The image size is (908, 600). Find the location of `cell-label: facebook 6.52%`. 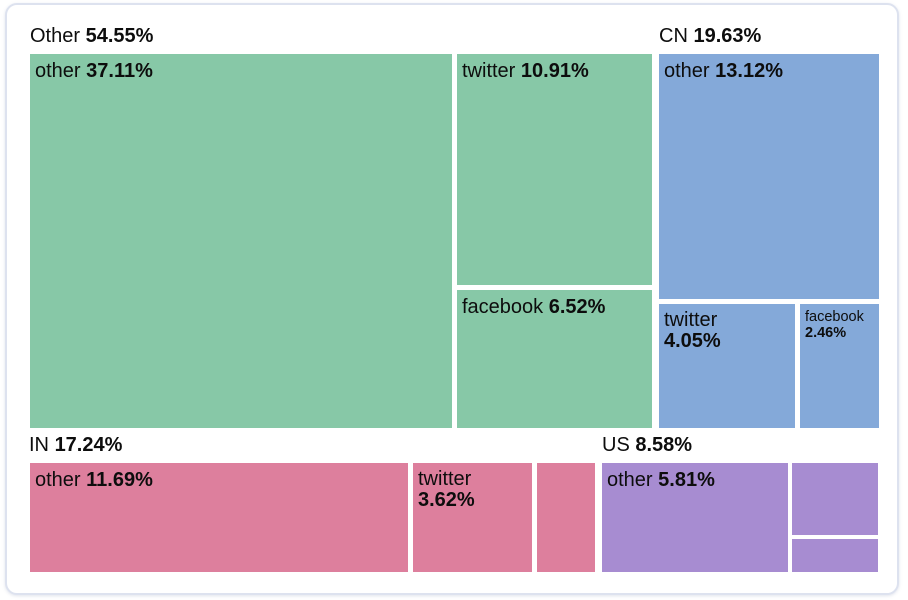

cell-label: facebook 6.52% is located at coordinates (534, 307).